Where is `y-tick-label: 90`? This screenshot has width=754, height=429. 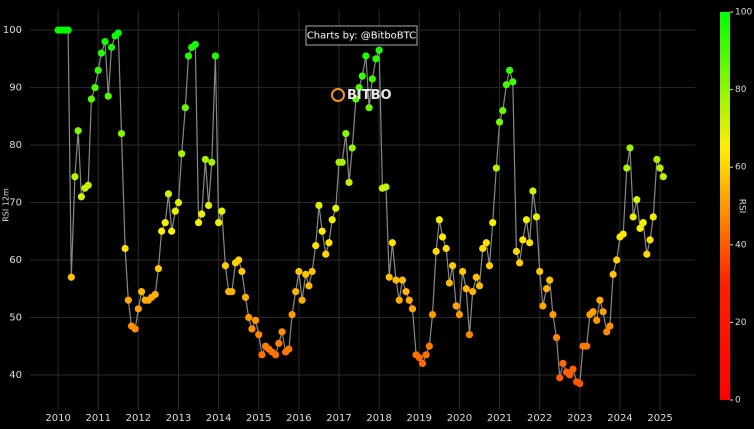 y-tick-label: 90 is located at coordinates (15, 88).